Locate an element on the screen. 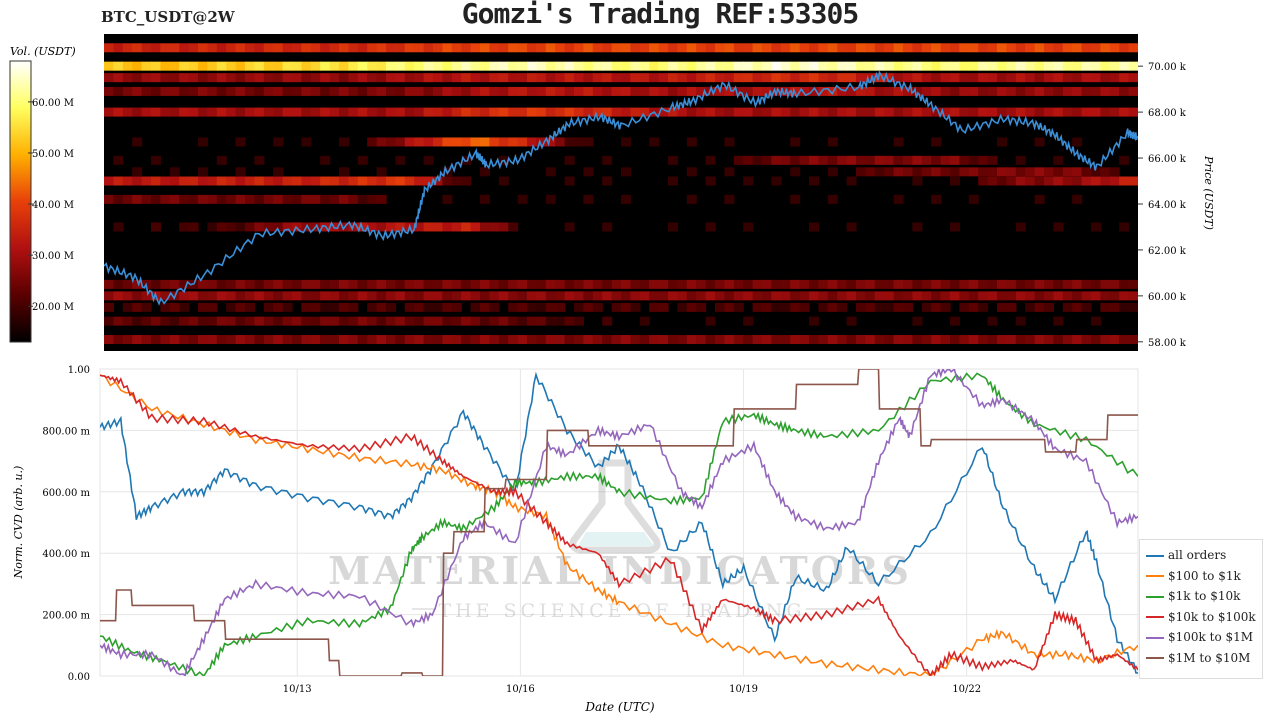 This screenshot has width=1280, height=720. cvd-x-tick-label: 10/16 is located at coordinates (520, 689).